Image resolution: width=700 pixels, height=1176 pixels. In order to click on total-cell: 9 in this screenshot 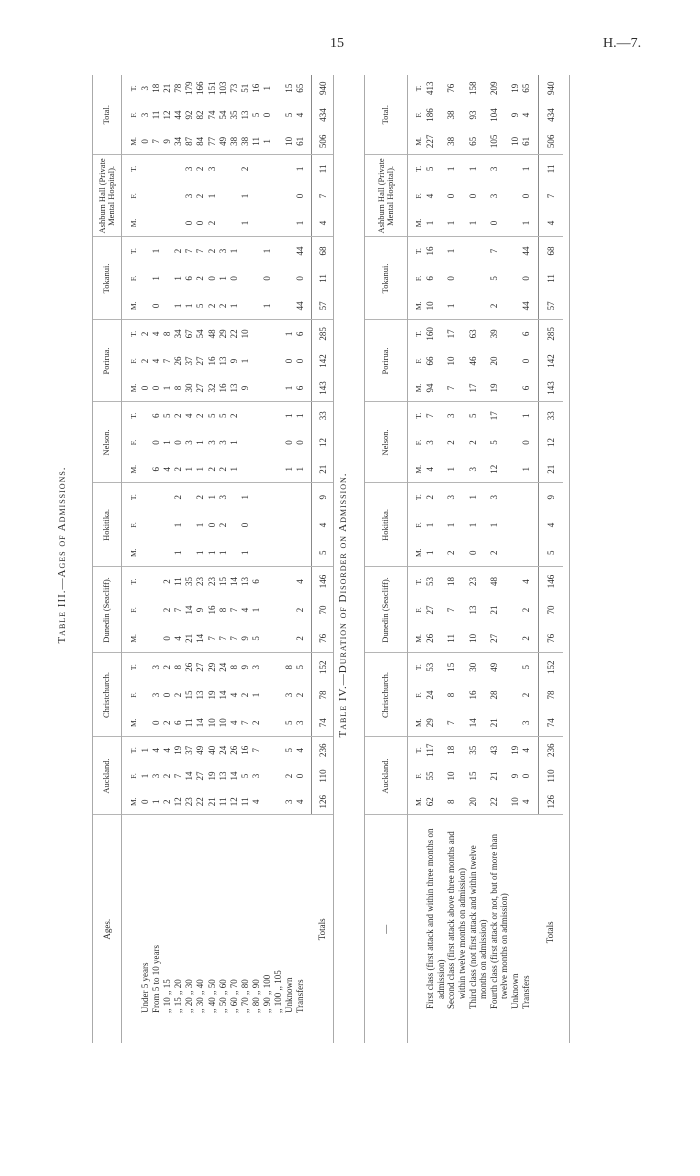, I will do `click(322, 496)`.